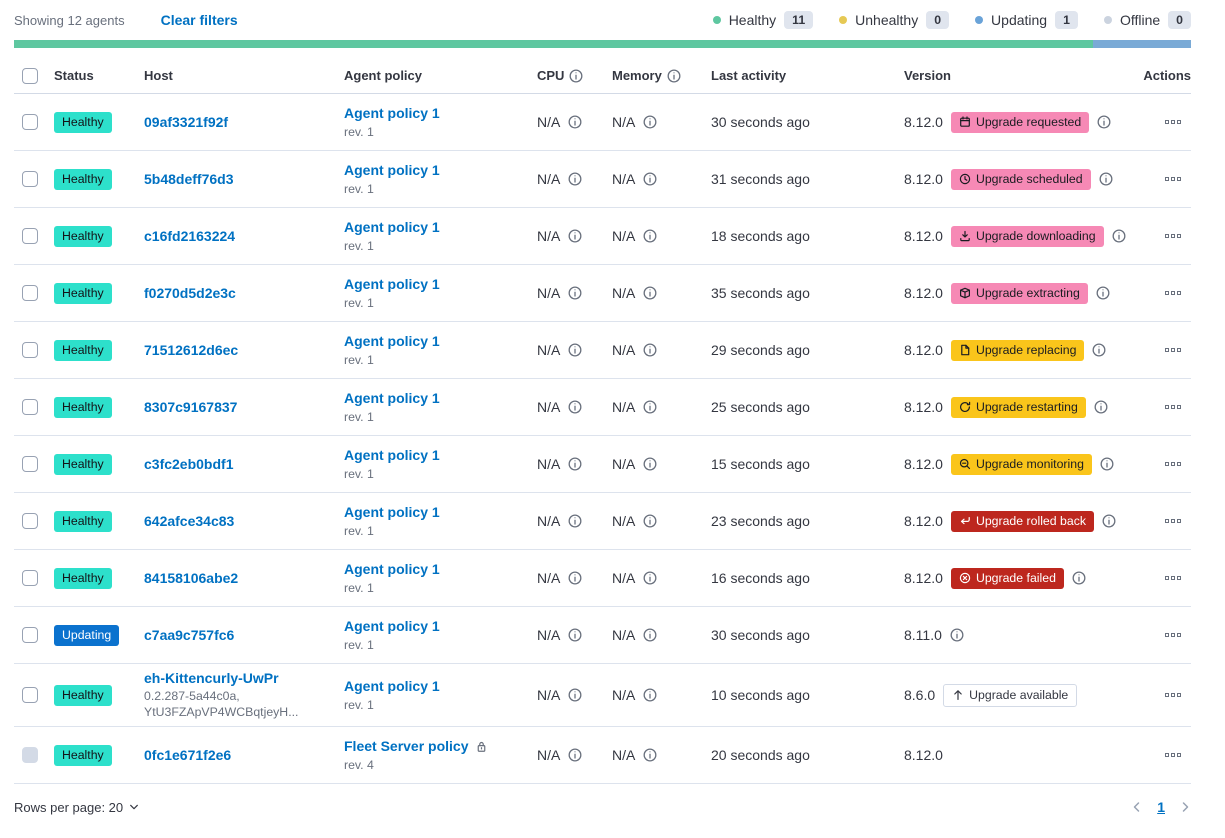  I want to click on legend-offline: Offline 0, so click(1147, 20).